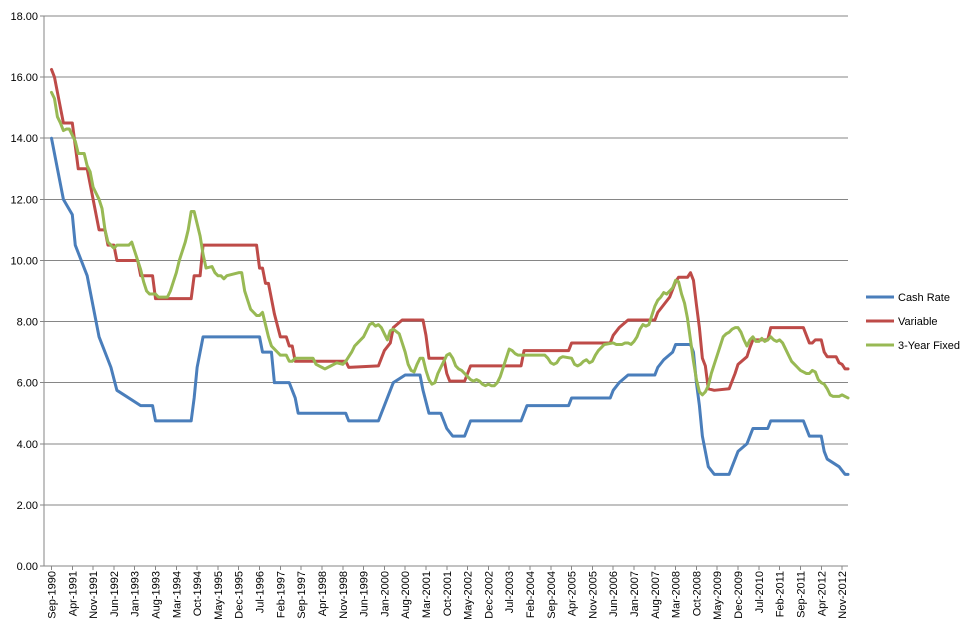 The width and height of the screenshot is (980, 641). What do you see at coordinates (24, 139) in the screenshot?
I see `y-tick-label: 14.00` at bounding box center [24, 139].